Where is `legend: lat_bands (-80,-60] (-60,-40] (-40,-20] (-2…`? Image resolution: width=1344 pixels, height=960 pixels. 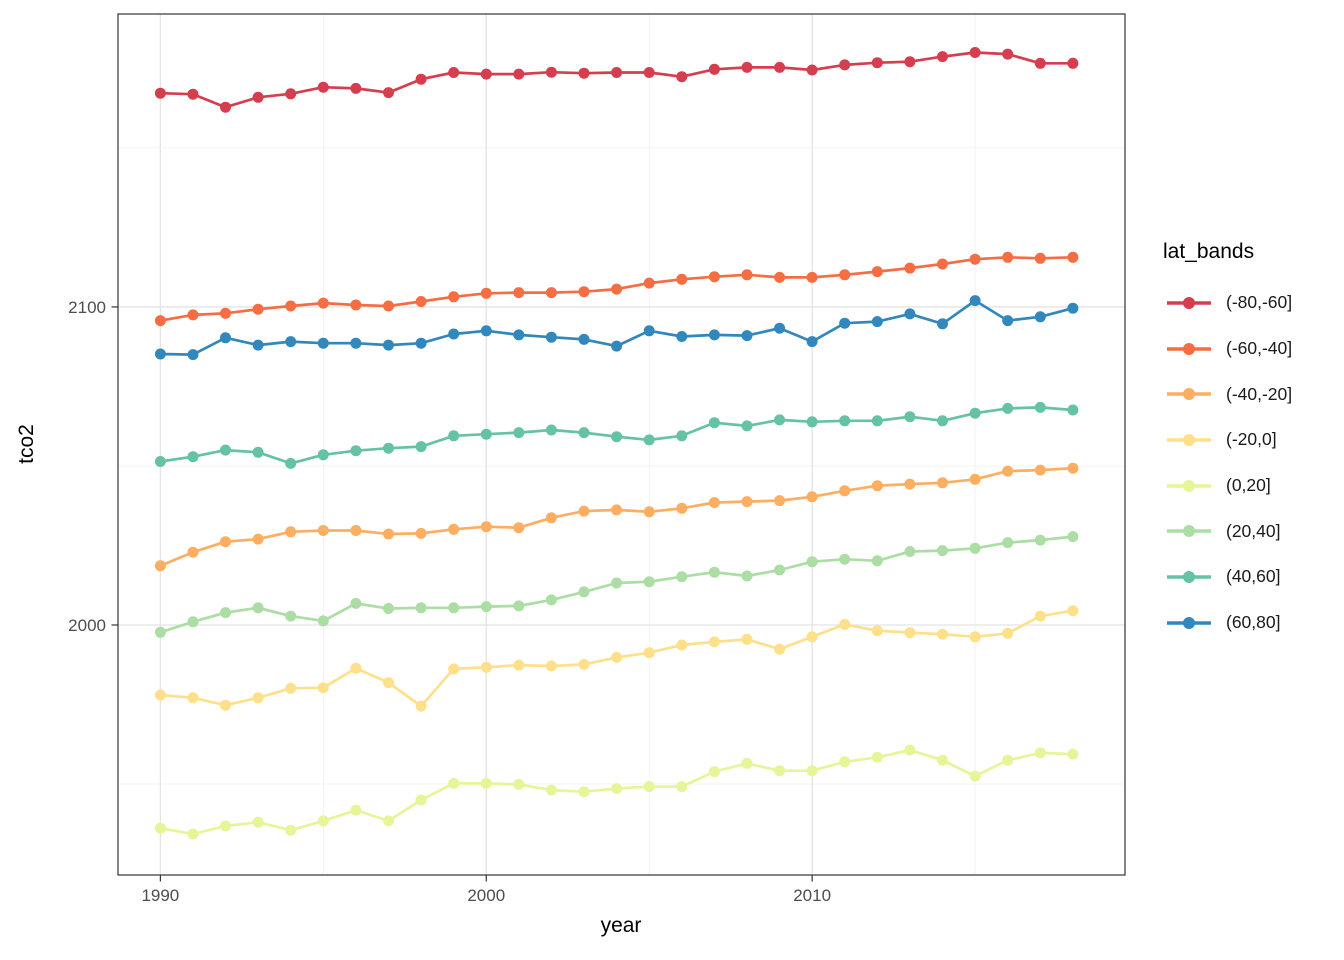 legend: lat_bands (-80,-60] (-60,-40] (-40,-20] (-2… is located at coordinates (1224, 443).